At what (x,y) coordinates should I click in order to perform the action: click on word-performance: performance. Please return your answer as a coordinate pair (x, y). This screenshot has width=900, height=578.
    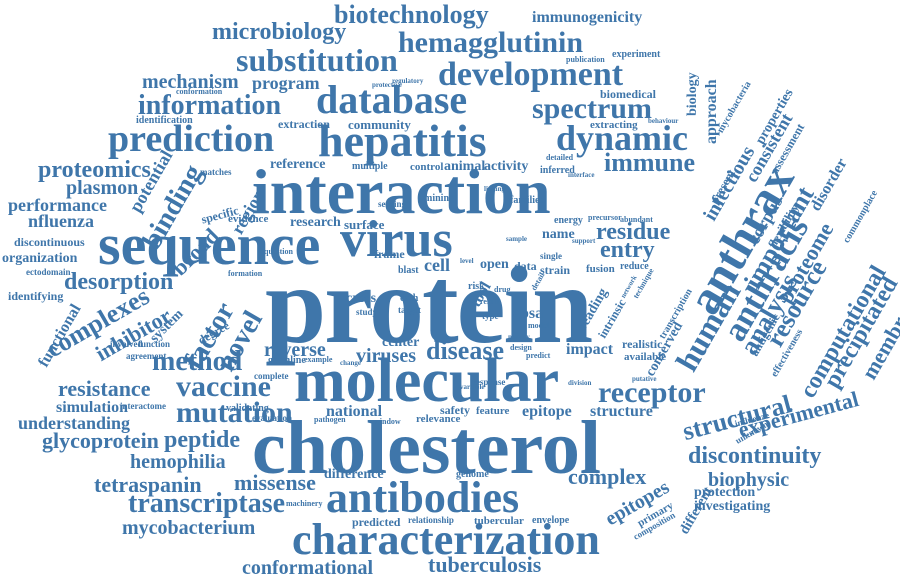
    Looking at the image, I should click on (57, 205).